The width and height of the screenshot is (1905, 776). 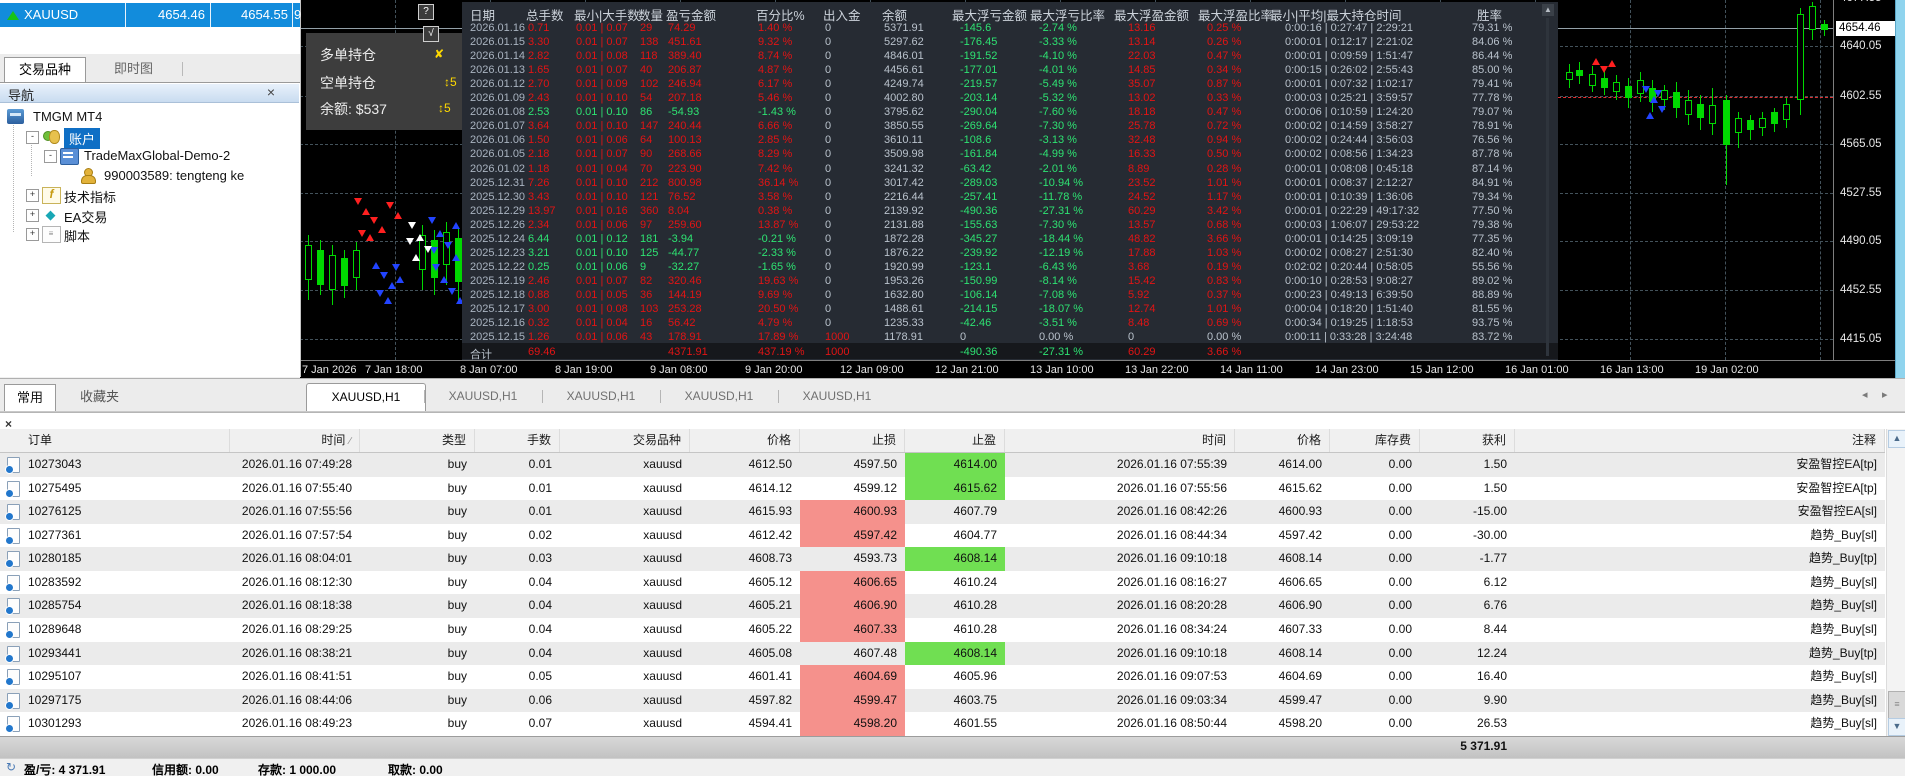 What do you see at coordinates (770, 723) in the screenshot?
I see `order-cell-price: 4594.41` at bounding box center [770, 723].